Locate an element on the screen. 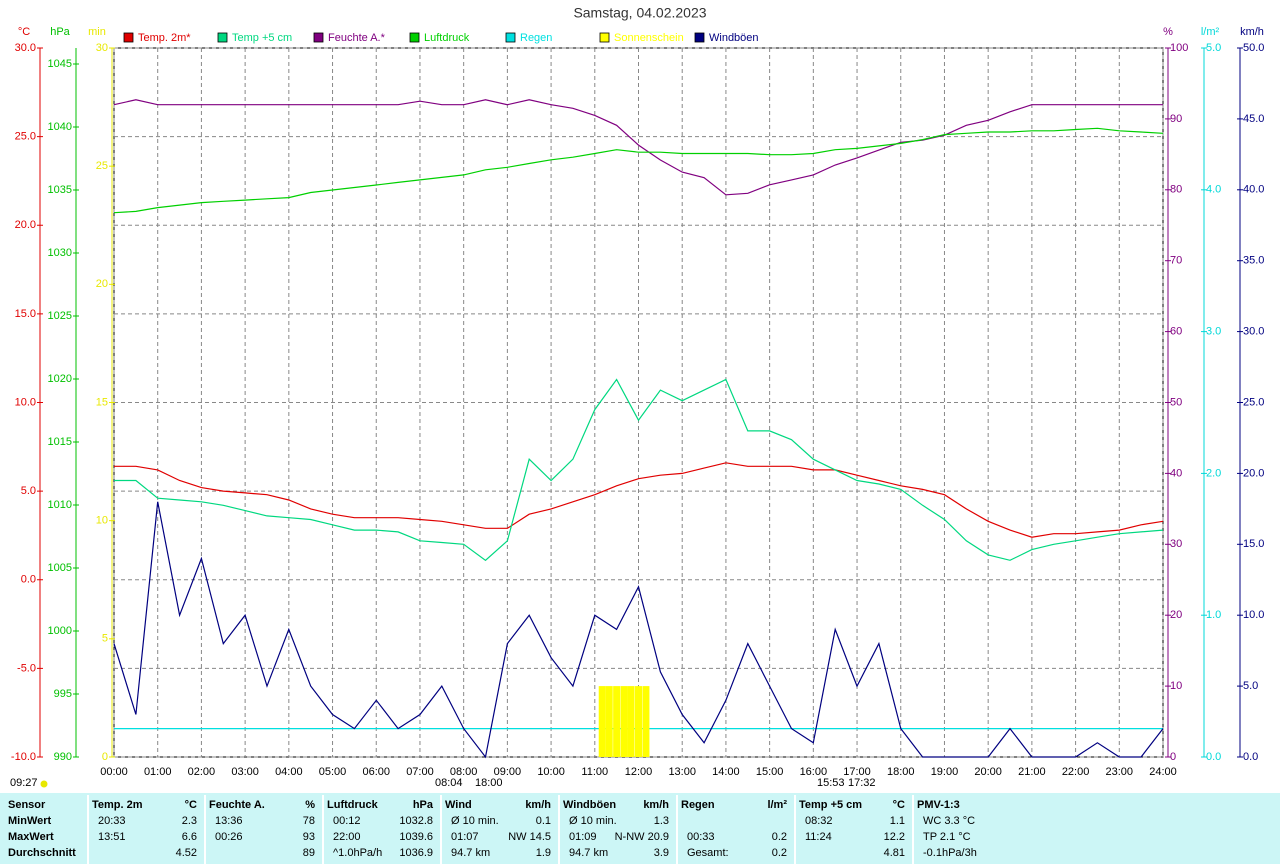 Image resolution: width=1280 pixels, height=864 pixels. table-value: 1039.6 is located at coordinates (416, 837).